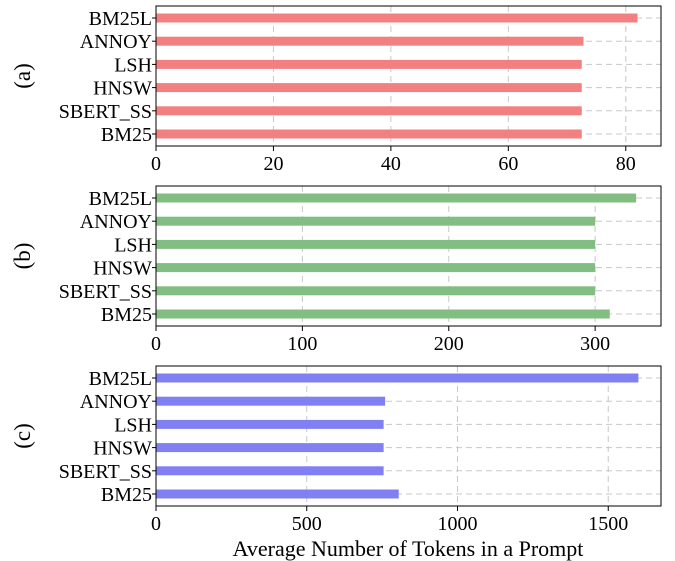  Describe the element at coordinates (307, 524) in the screenshot. I see `x-tick-label: 500` at that location.